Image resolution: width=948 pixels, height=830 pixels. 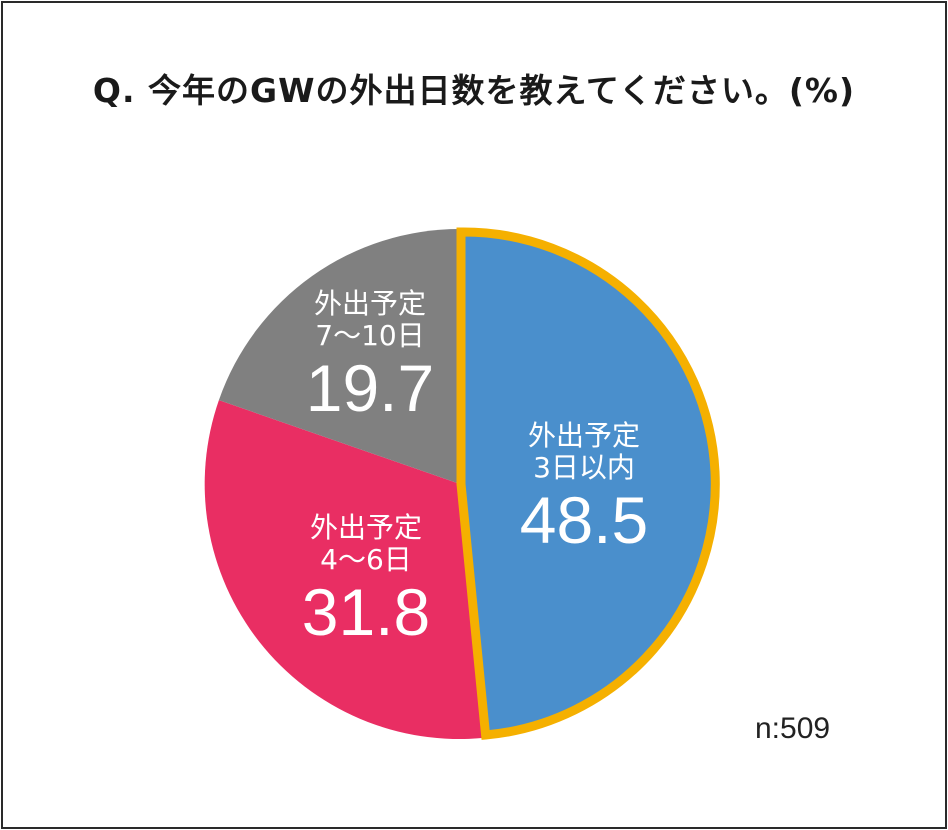 What do you see at coordinates (370, 388) in the screenshot?
I see `value-7-10-days: 19.7` at bounding box center [370, 388].